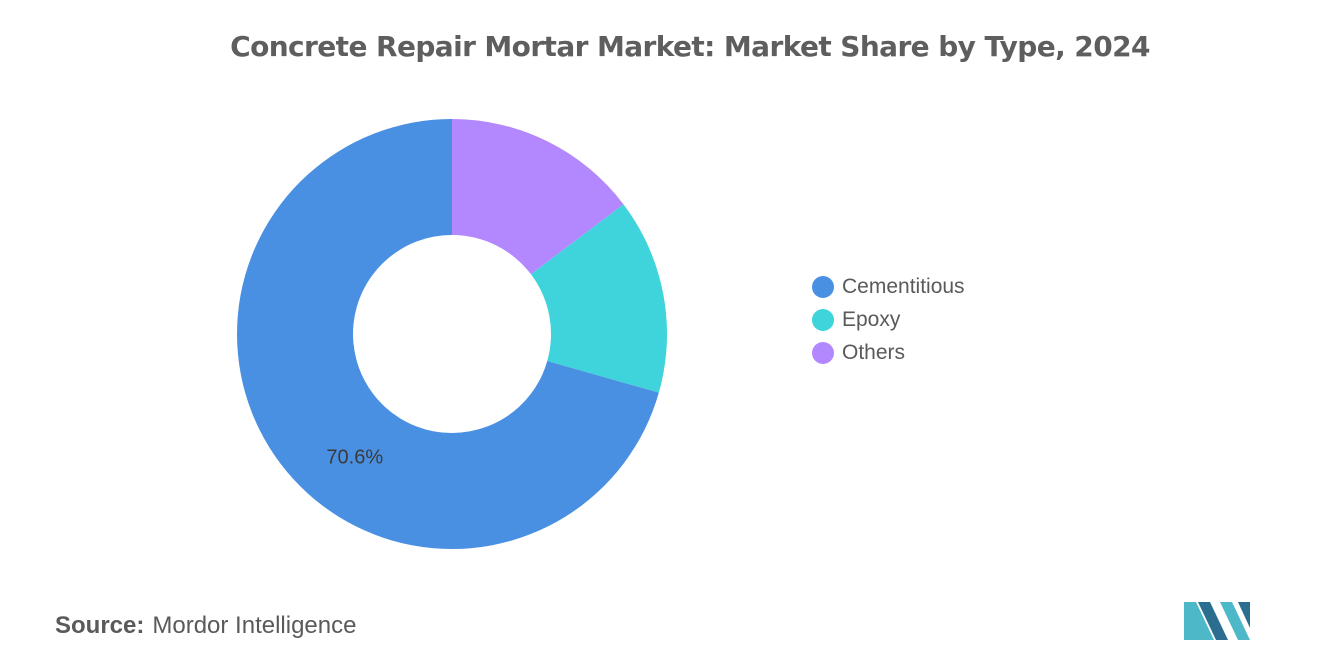 The width and height of the screenshot is (1320, 665). I want to click on legend-item-others: Others, so click(888, 352).